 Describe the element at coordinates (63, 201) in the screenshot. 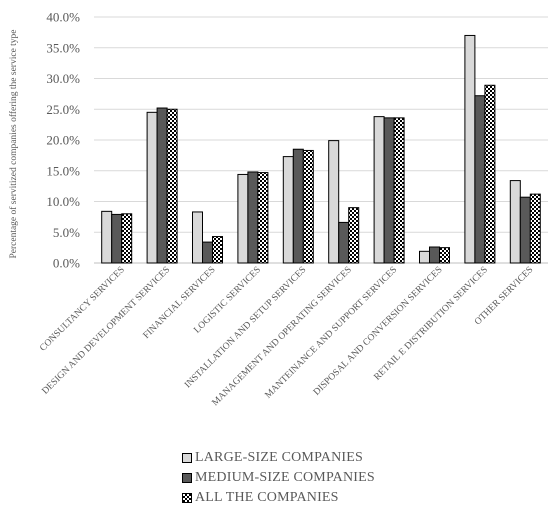

I see `y-tick-label: 10.0%` at that location.